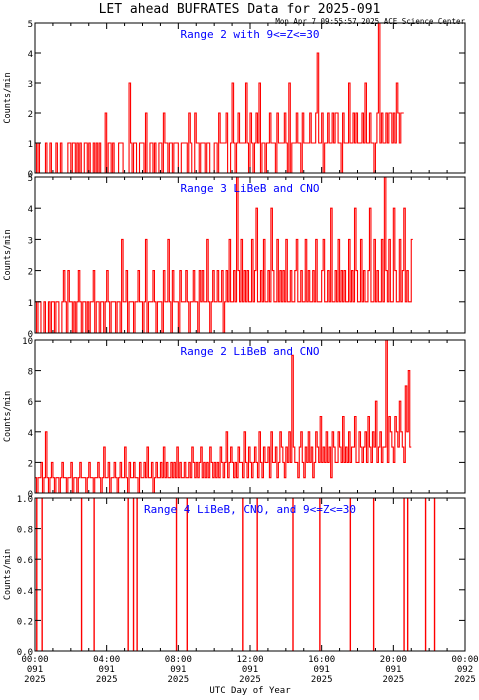 This screenshot has width=479, height=700. What do you see at coordinates (25, 561) in the screenshot?
I see `y-tick-label: 0.6` at bounding box center [25, 561].